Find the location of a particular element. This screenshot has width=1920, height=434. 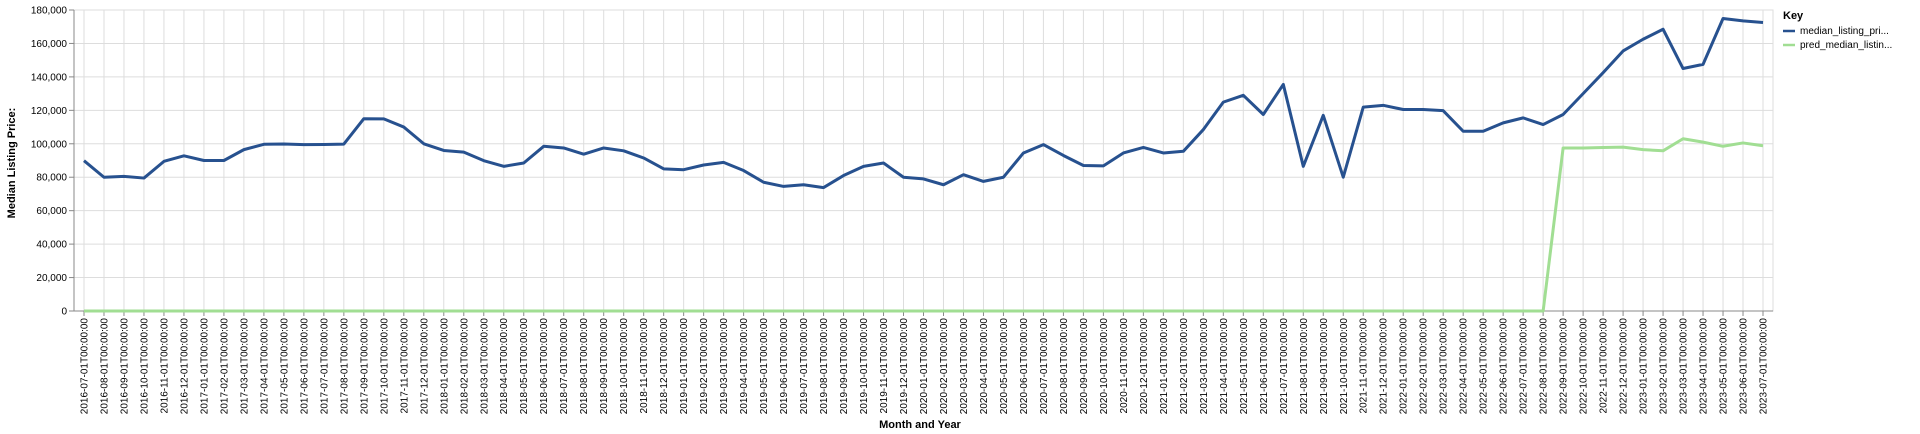

x-tick-label: 2019-05-01T00:00:00 is located at coordinates (764, 366).